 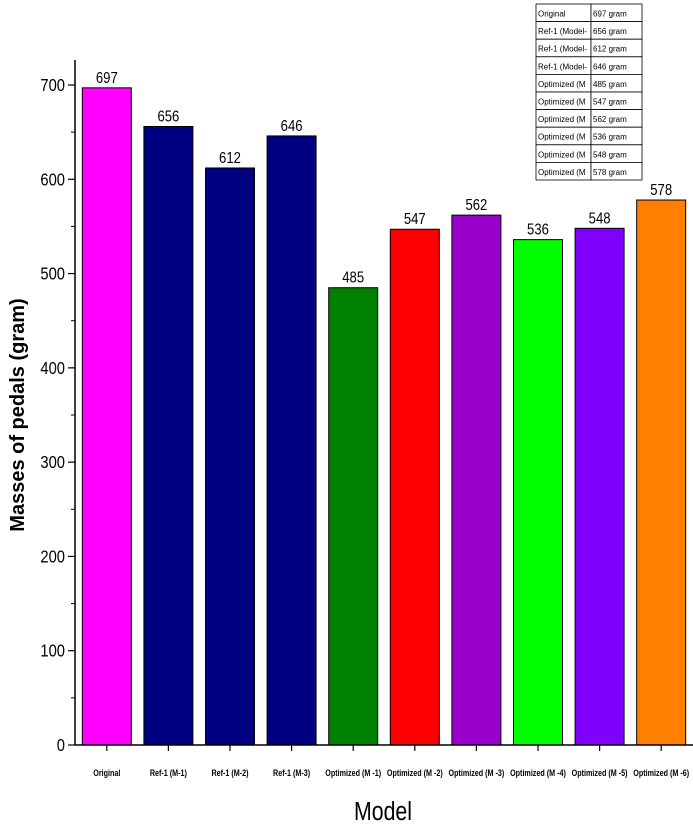 What do you see at coordinates (383, 812) in the screenshot?
I see `x-axis-title: Model` at bounding box center [383, 812].